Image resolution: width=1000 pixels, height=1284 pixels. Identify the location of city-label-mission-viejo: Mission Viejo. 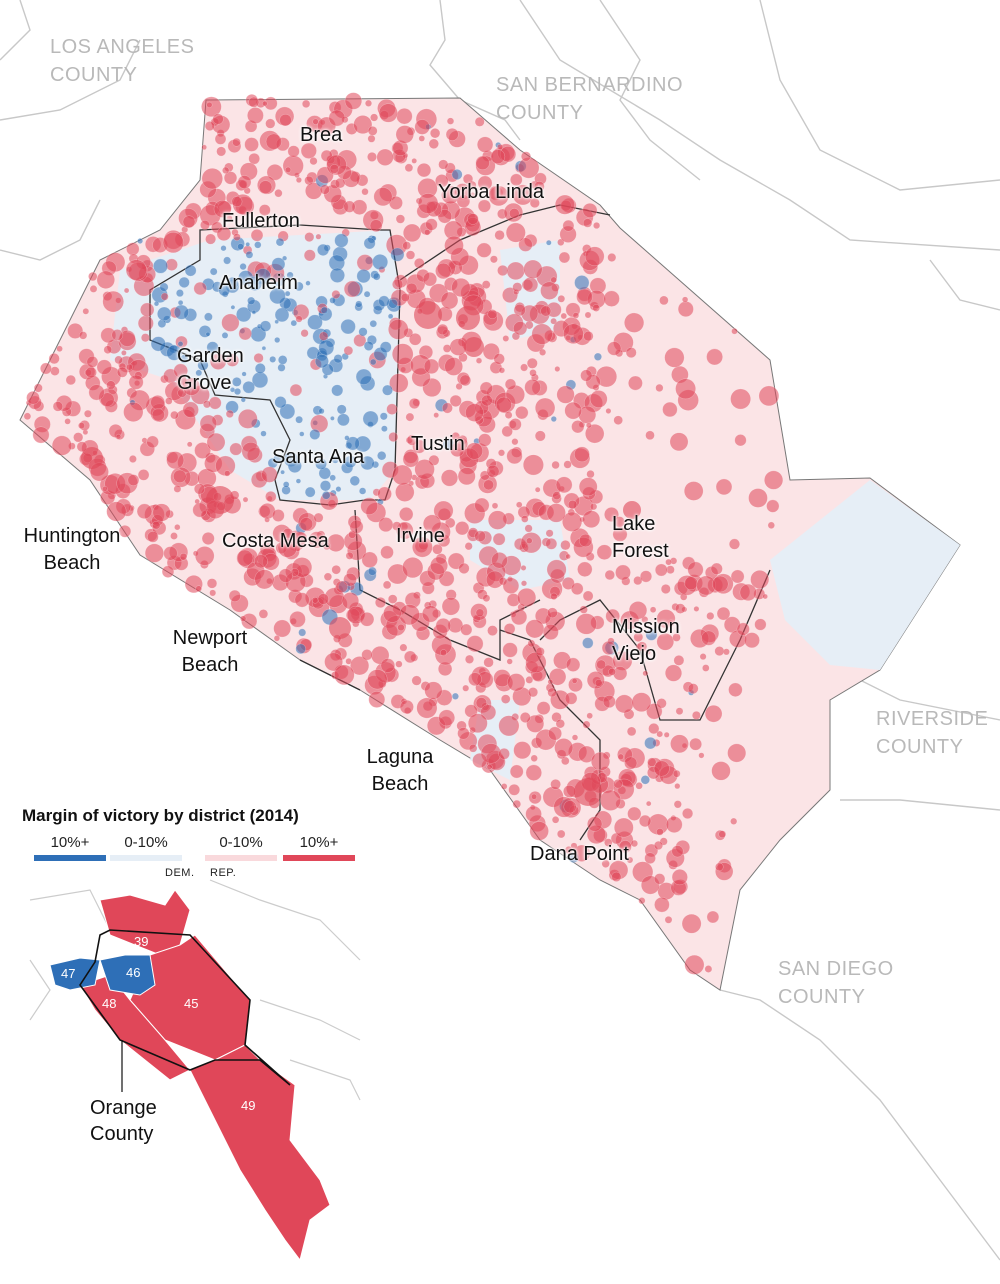
(646, 640).